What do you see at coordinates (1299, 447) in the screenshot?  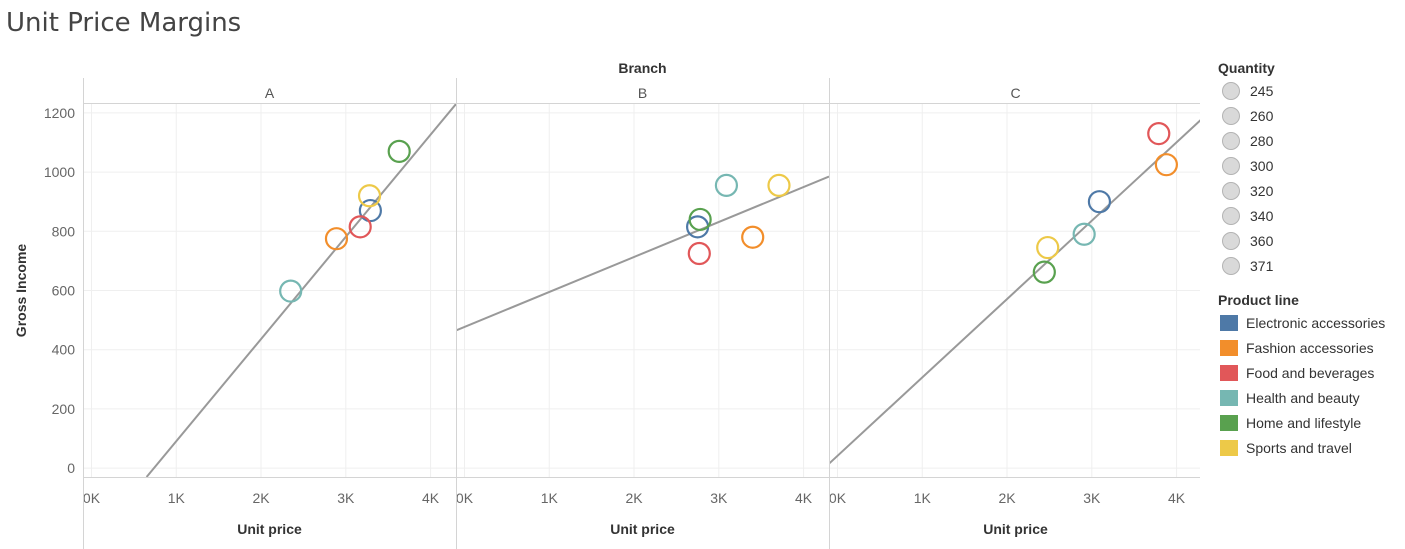 I see `color-legend-label: Sports and travel` at bounding box center [1299, 447].